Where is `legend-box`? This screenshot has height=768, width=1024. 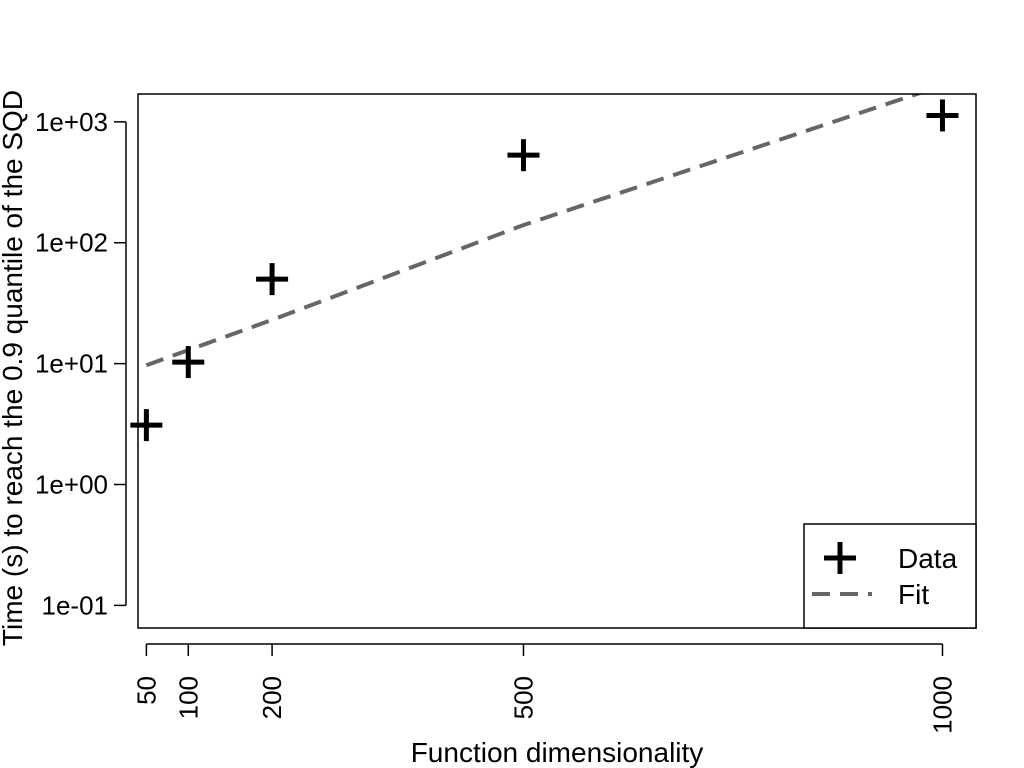
legend-box is located at coordinates (890, 576).